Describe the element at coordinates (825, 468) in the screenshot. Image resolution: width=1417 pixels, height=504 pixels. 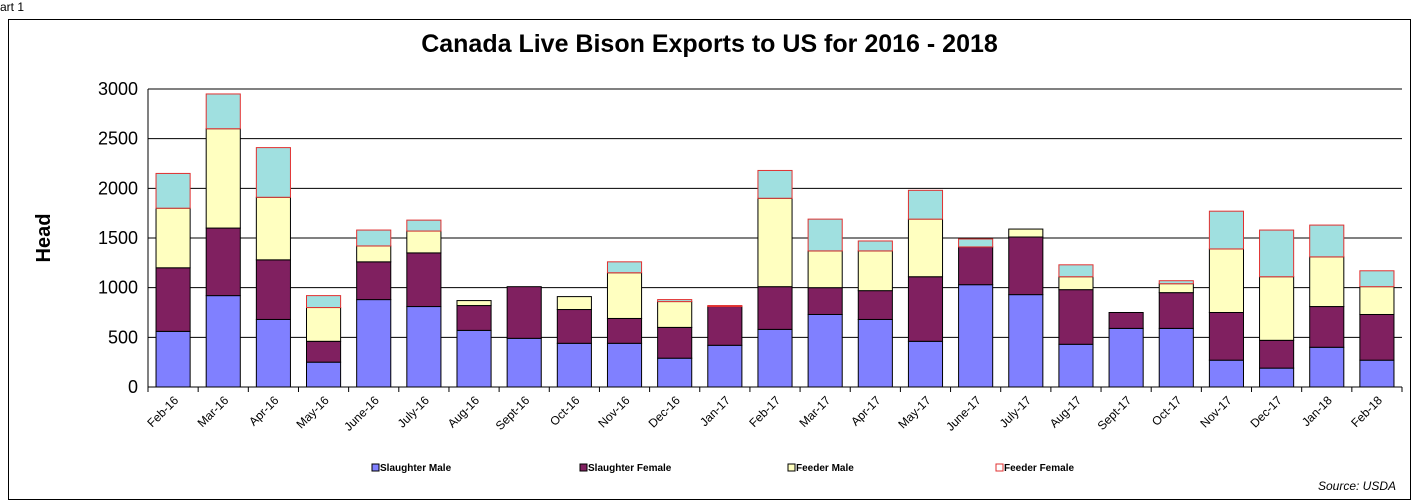
I see `legend-label: Feeder Male` at that location.